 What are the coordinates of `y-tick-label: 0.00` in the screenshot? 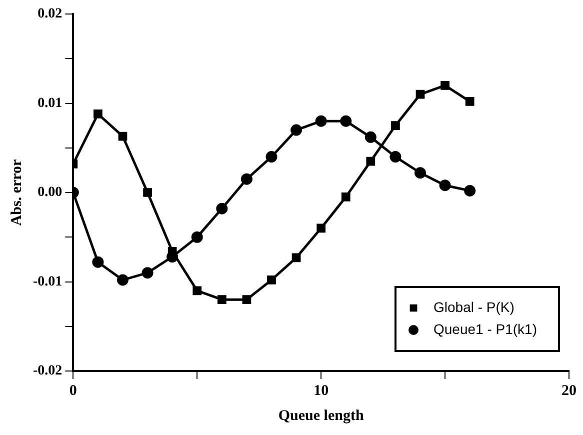 It's located at (50, 192).